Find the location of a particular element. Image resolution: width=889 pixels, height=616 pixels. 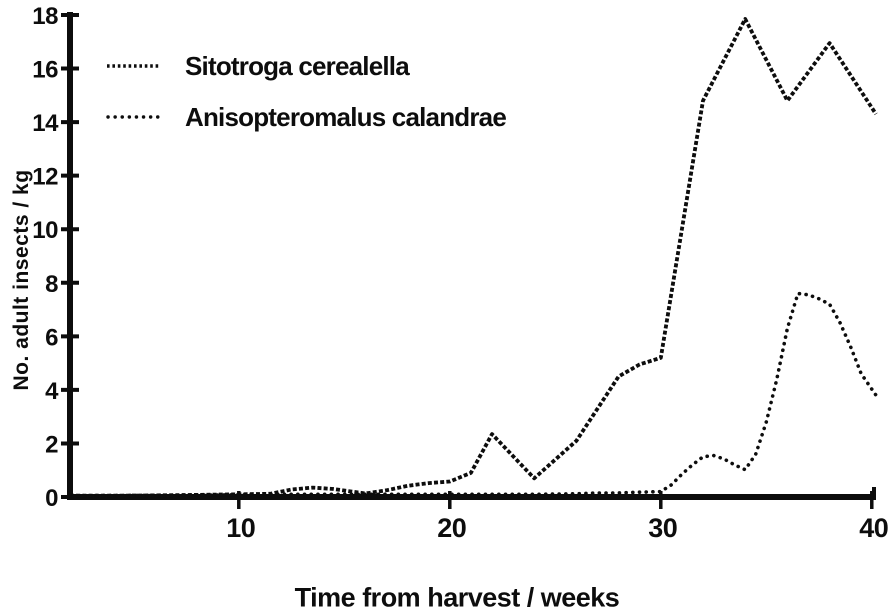

y-tick-label: 2 is located at coordinates (51, 444).